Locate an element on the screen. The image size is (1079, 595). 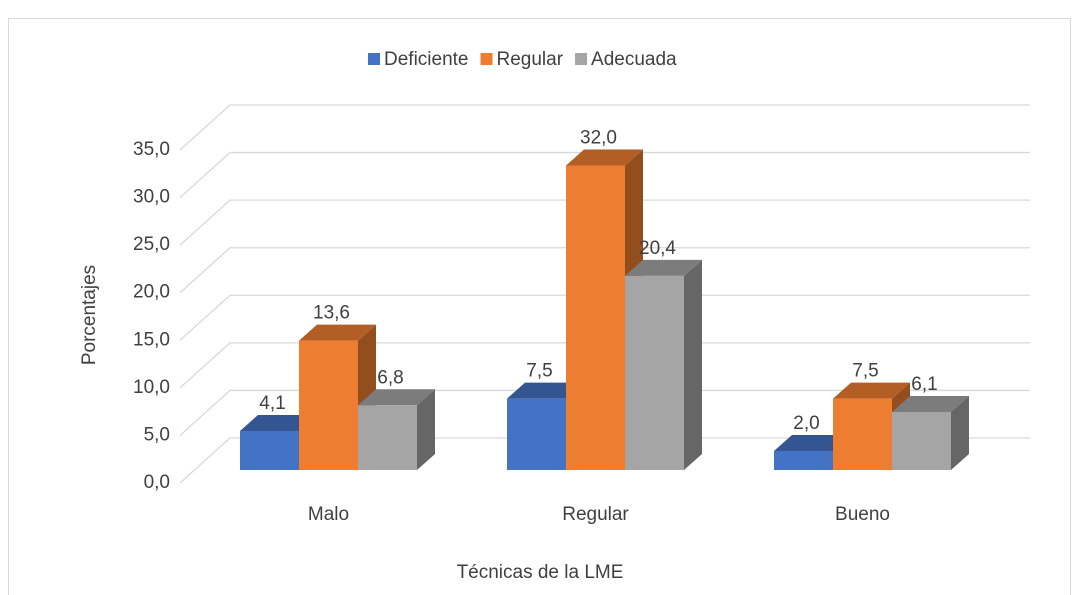
legend-label: Adecuada is located at coordinates (634, 59).